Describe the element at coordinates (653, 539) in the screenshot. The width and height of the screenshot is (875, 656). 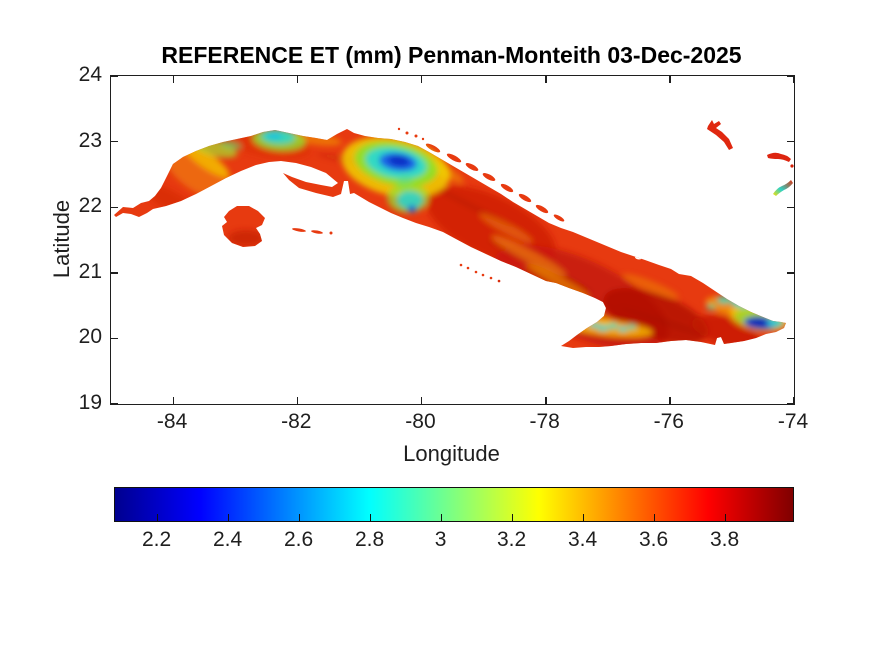
I see `colorbar-tick-label: 3.6` at that location.